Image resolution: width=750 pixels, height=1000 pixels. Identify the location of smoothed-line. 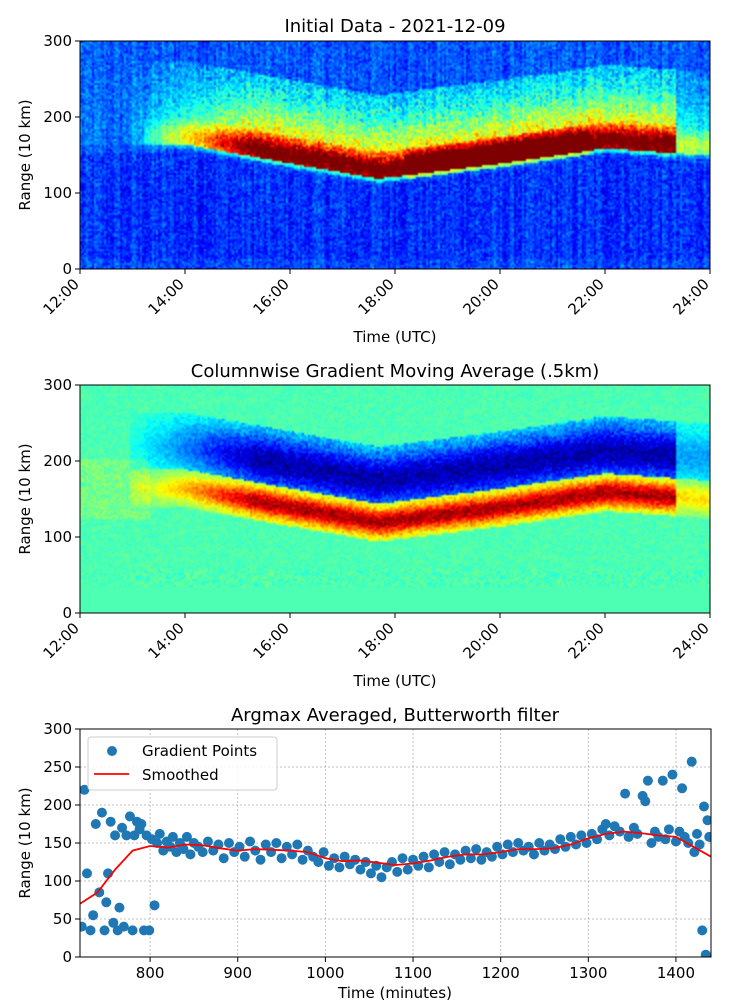
(395, 867).